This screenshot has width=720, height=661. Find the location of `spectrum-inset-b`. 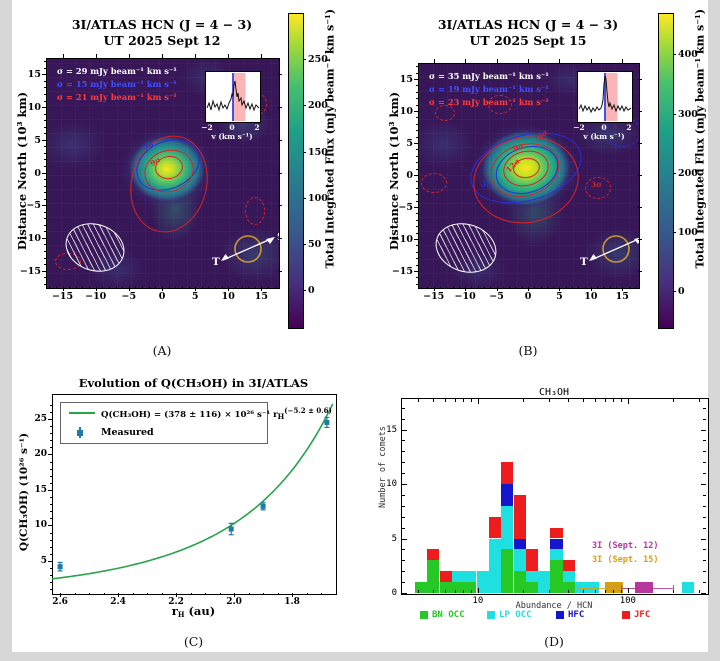

spectrum-inset-b is located at coordinates (605, 97).